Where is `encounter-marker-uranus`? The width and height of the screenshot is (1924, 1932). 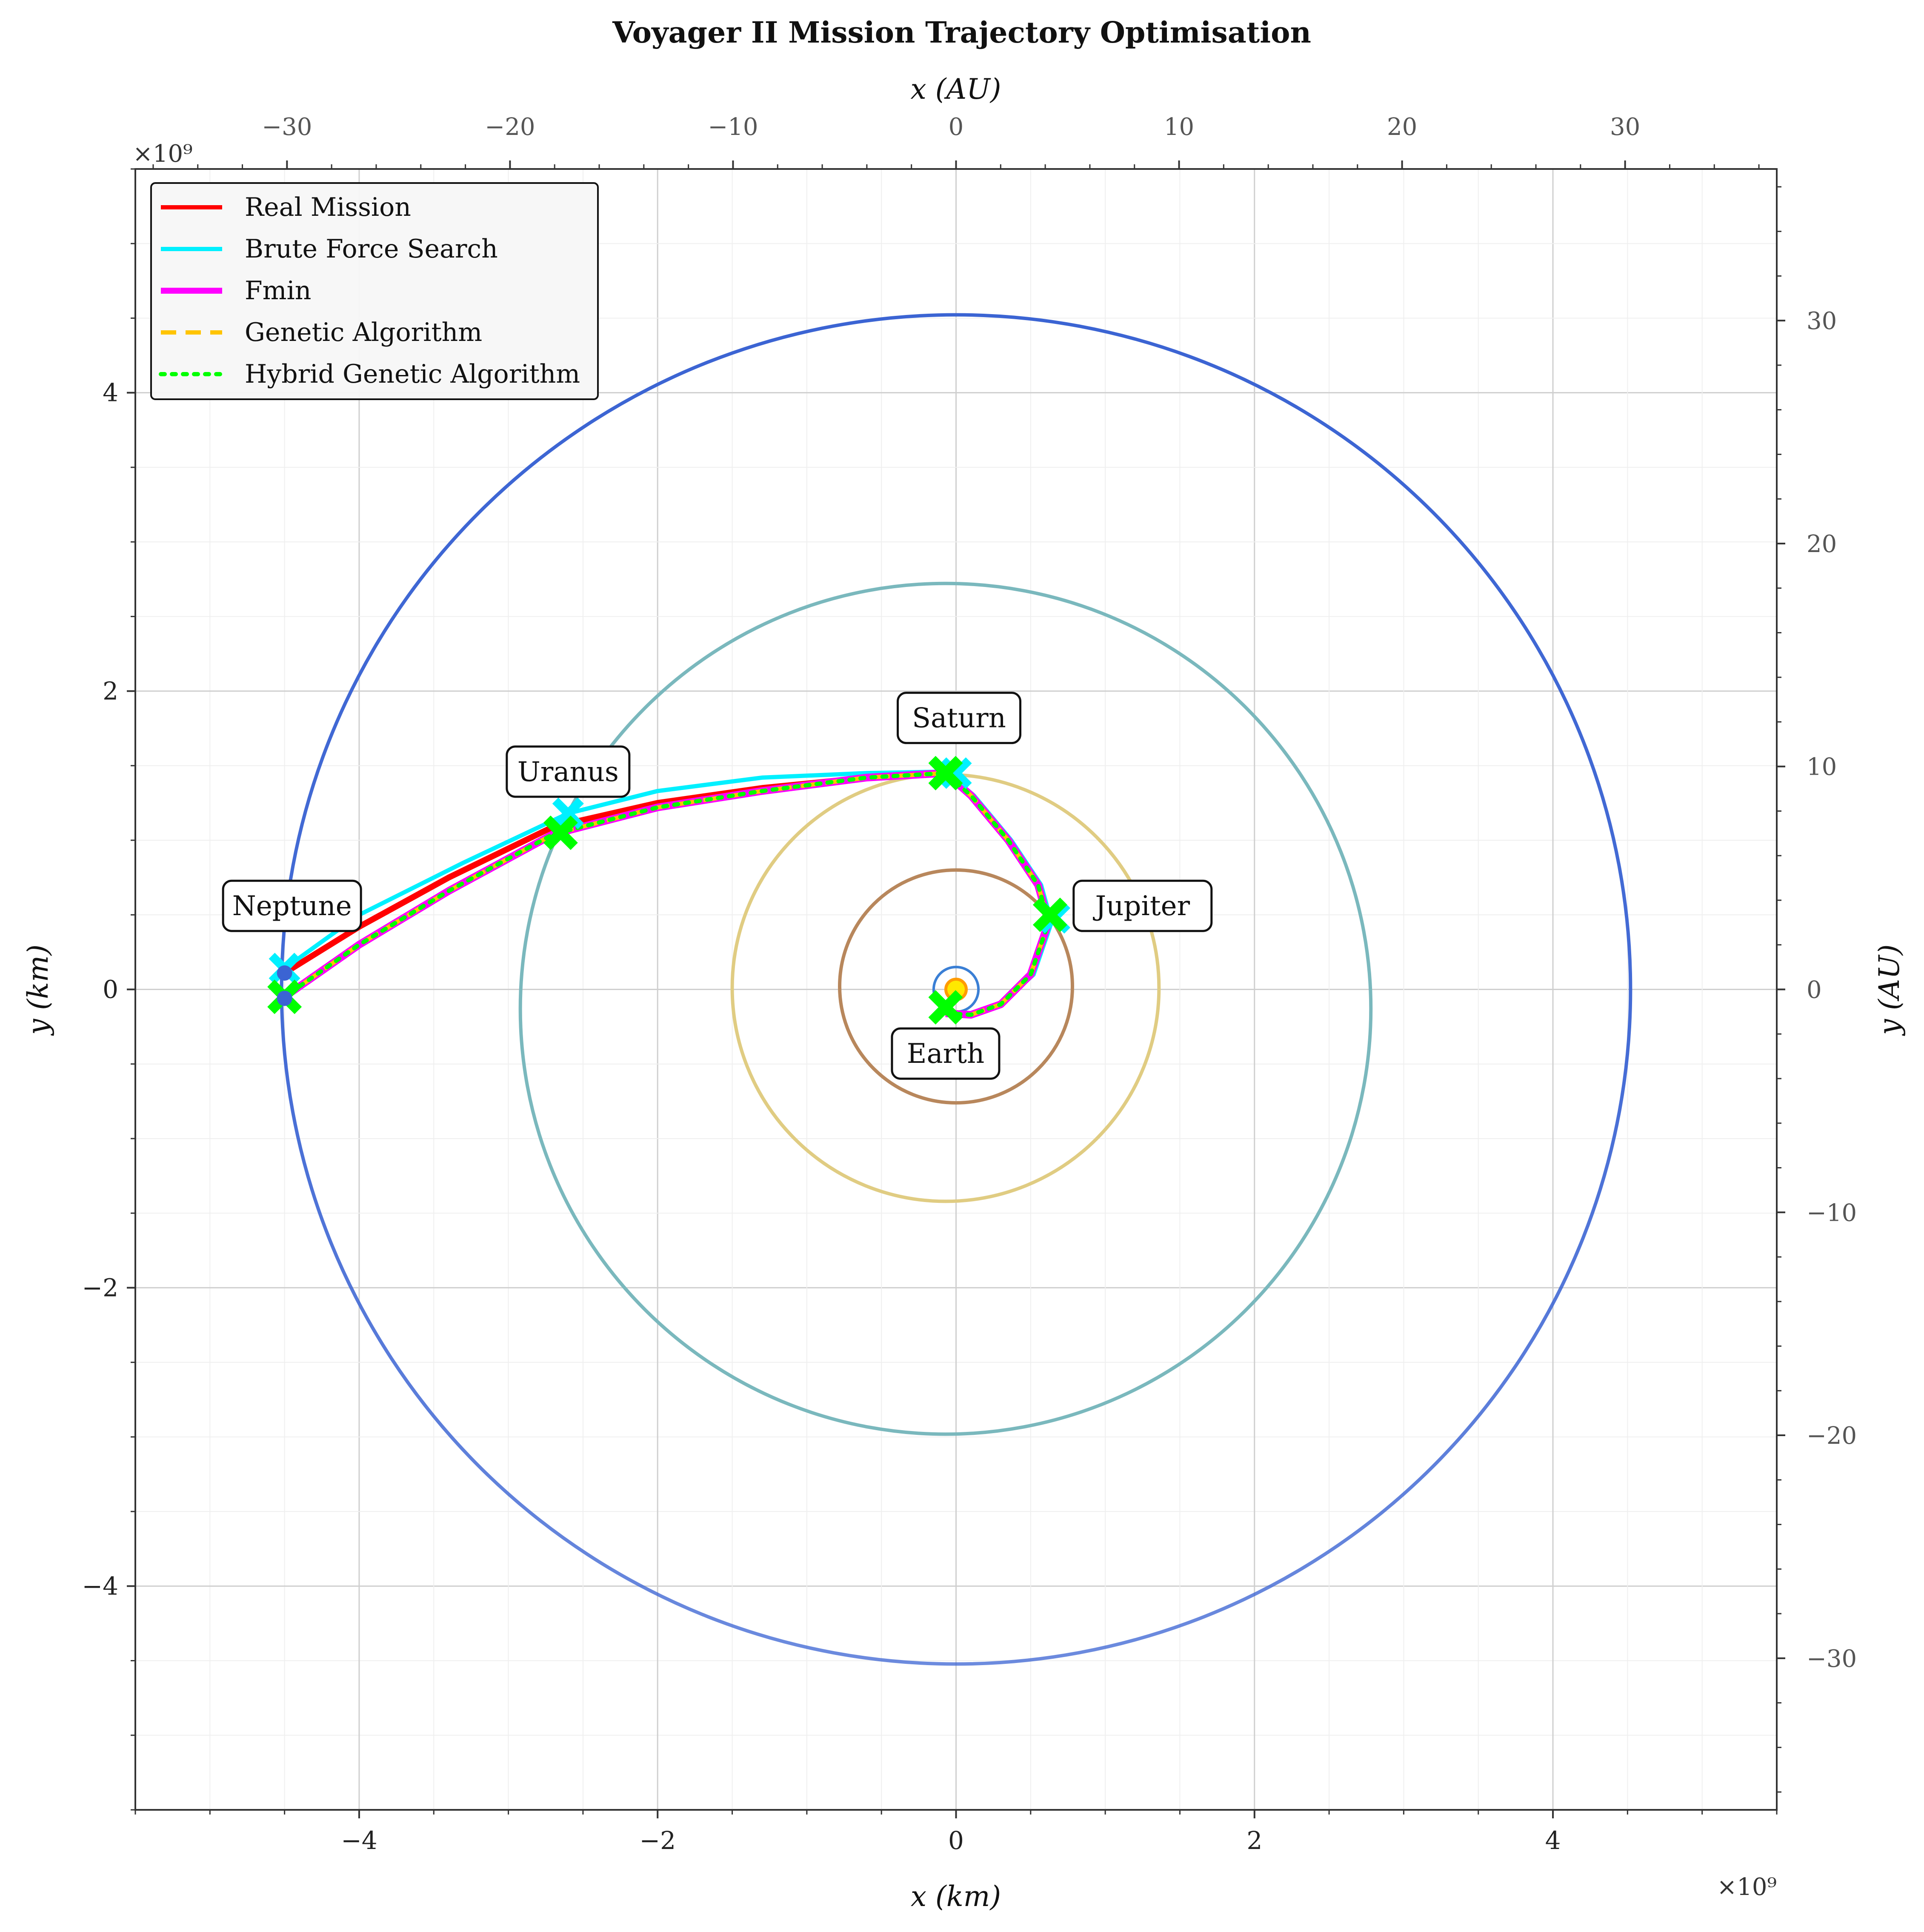
encounter-marker-uranus is located at coordinates (560, 833).